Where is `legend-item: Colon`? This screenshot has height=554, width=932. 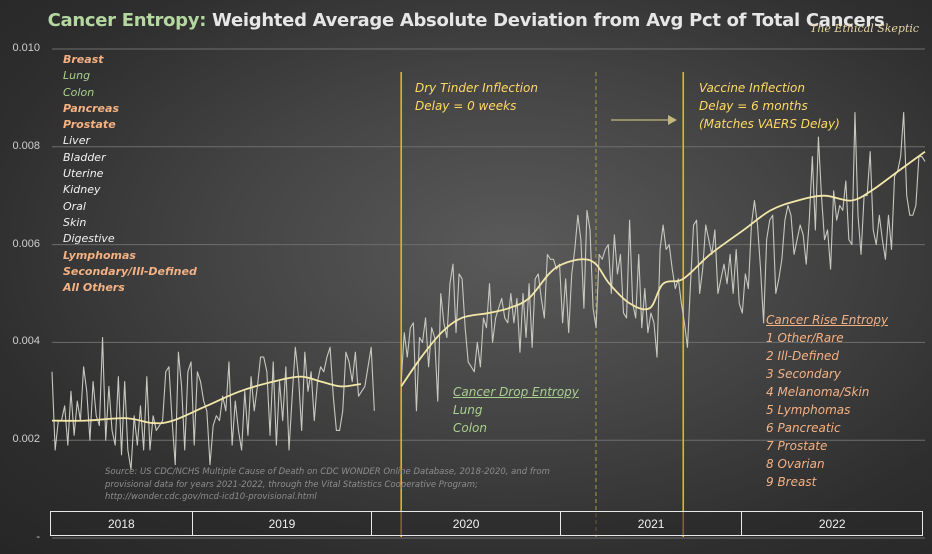
legend-item: Colon is located at coordinates (79, 92).